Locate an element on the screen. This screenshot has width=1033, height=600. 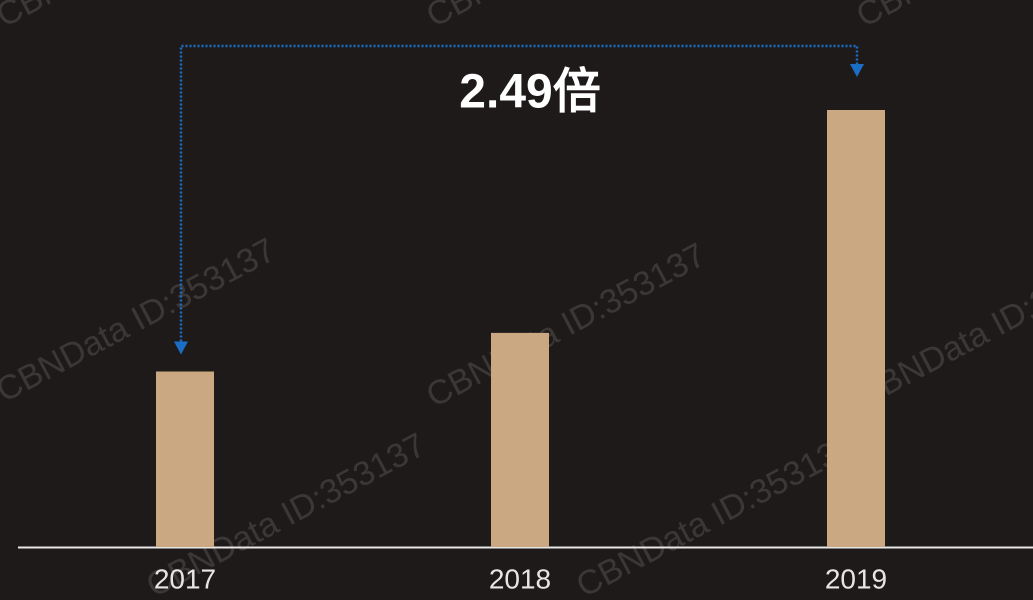
x-tick-label: 2017 is located at coordinates (185, 578).